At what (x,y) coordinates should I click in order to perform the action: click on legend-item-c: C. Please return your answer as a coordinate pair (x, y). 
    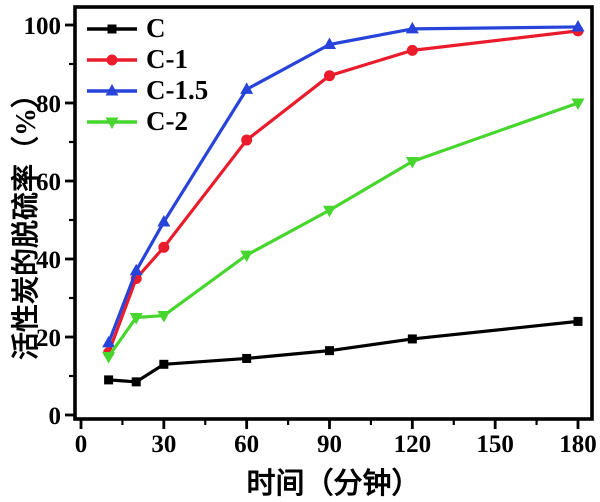
    Looking at the image, I should click on (147, 28).